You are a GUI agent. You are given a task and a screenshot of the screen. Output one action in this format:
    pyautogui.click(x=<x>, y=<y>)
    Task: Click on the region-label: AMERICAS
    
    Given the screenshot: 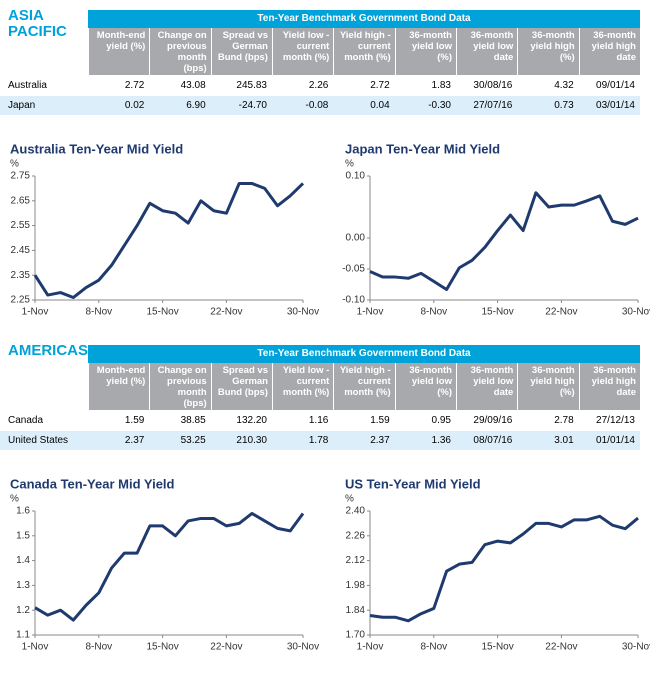 What is the action you would take?
    pyautogui.click(x=48, y=350)
    